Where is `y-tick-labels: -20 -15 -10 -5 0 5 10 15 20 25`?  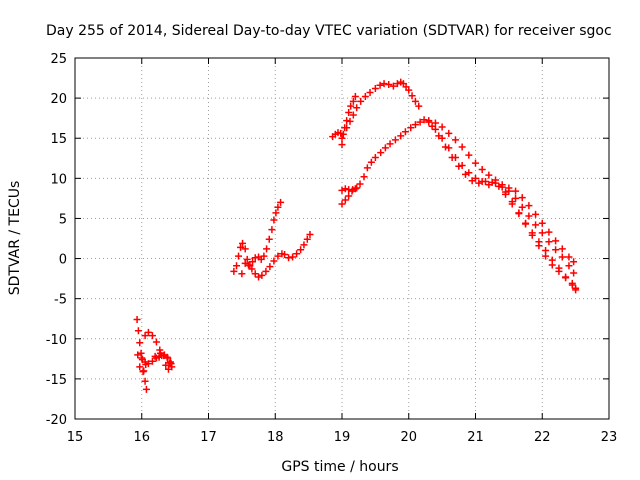
y-tick-labels: -20 -15 -10 -5 0 5 10 15 20 25 is located at coordinates (56, 240).